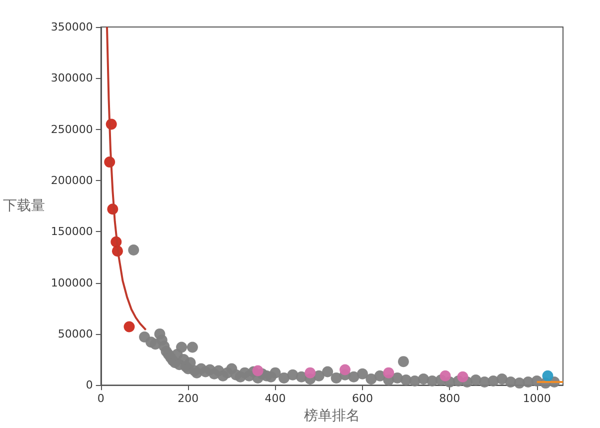 This screenshot has height=428, width=600. I want to click on x-tick-label: 1000, so click(536, 399).